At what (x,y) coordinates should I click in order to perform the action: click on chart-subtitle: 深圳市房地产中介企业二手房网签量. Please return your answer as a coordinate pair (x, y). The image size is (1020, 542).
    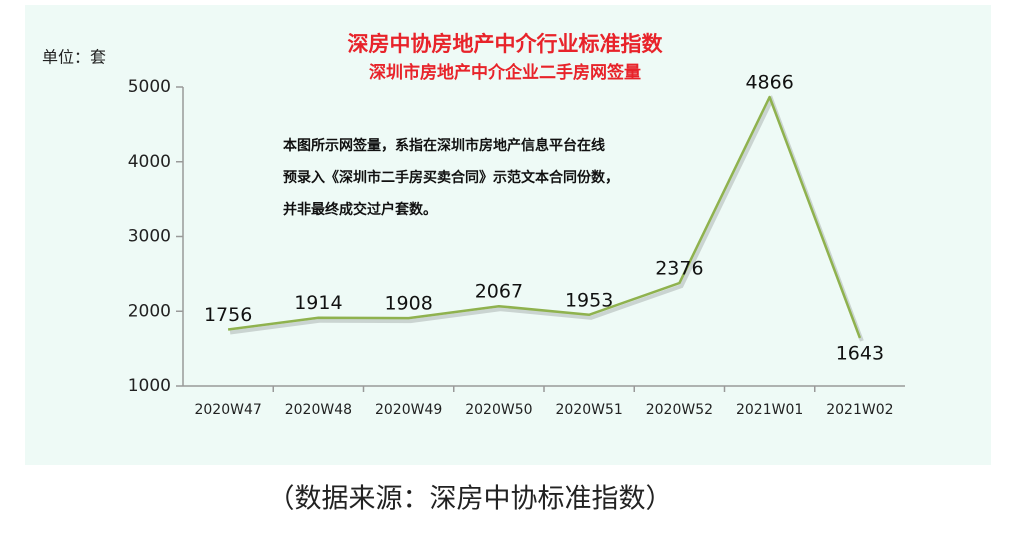
    Looking at the image, I should click on (505, 72).